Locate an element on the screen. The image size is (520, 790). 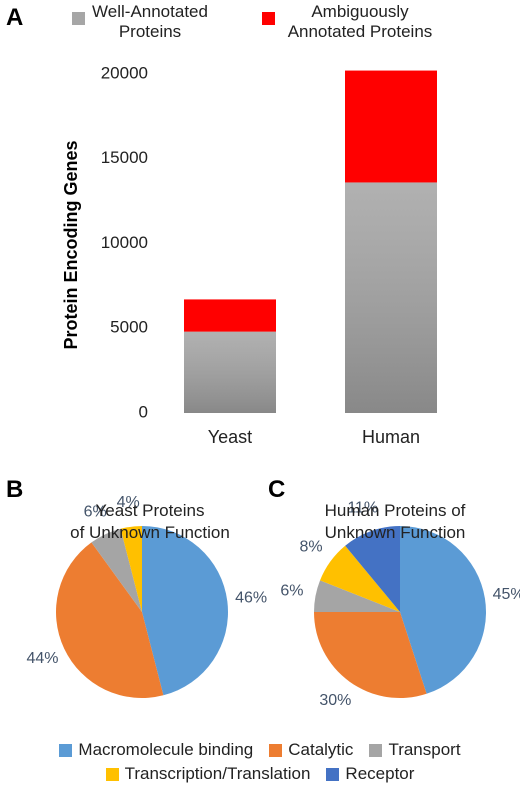
legend-item: Receptor is located at coordinates (370, 774).